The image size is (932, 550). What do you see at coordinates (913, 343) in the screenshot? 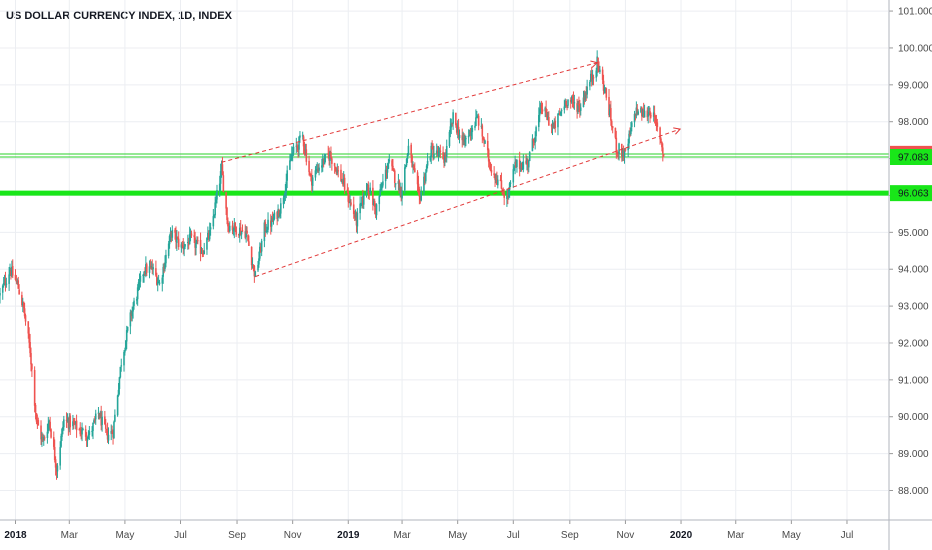
I see `y-tick-label: 92.000` at bounding box center [913, 343].